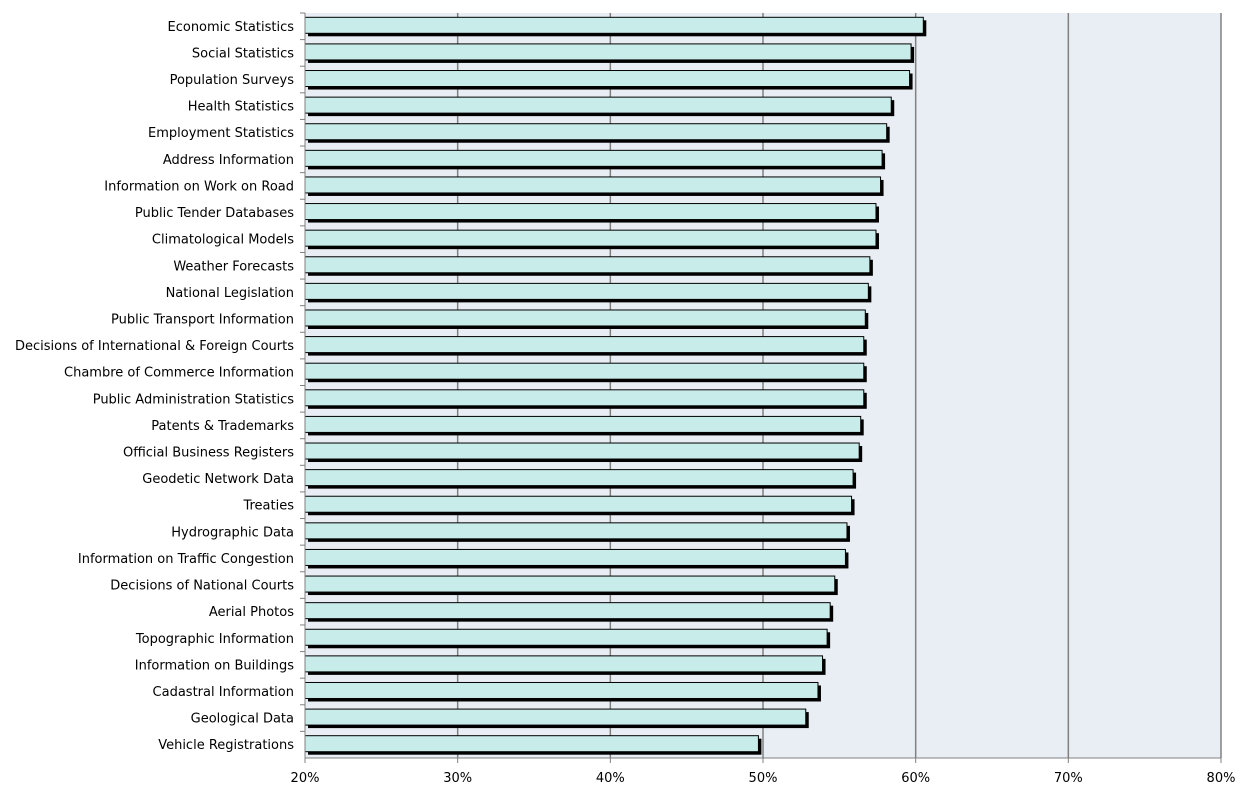 Image resolution: width=1240 pixels, height=795 pixels. What do you see at coordinates (214, 213) in the screenshot?
I see `category-label: Public Tender Databases` at bounding box center [214, 213].